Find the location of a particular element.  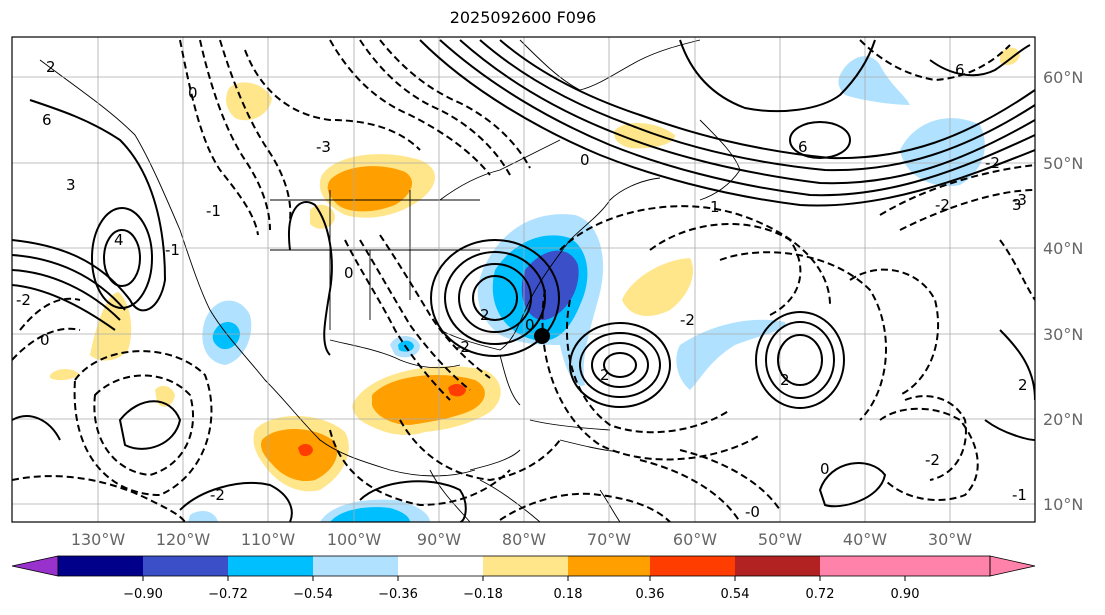

colorbar-under-triangle is located at coordinates (35, 566).